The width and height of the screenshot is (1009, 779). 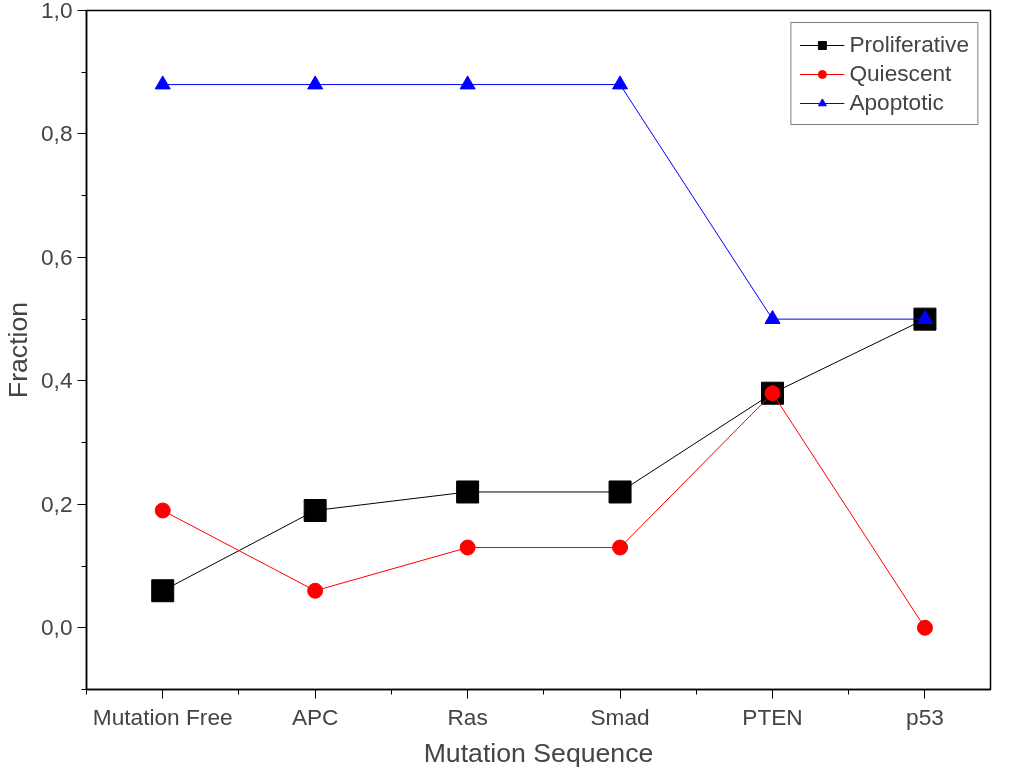 I want to click on y-tick-label: 0,4, so click(x=57, y=380).